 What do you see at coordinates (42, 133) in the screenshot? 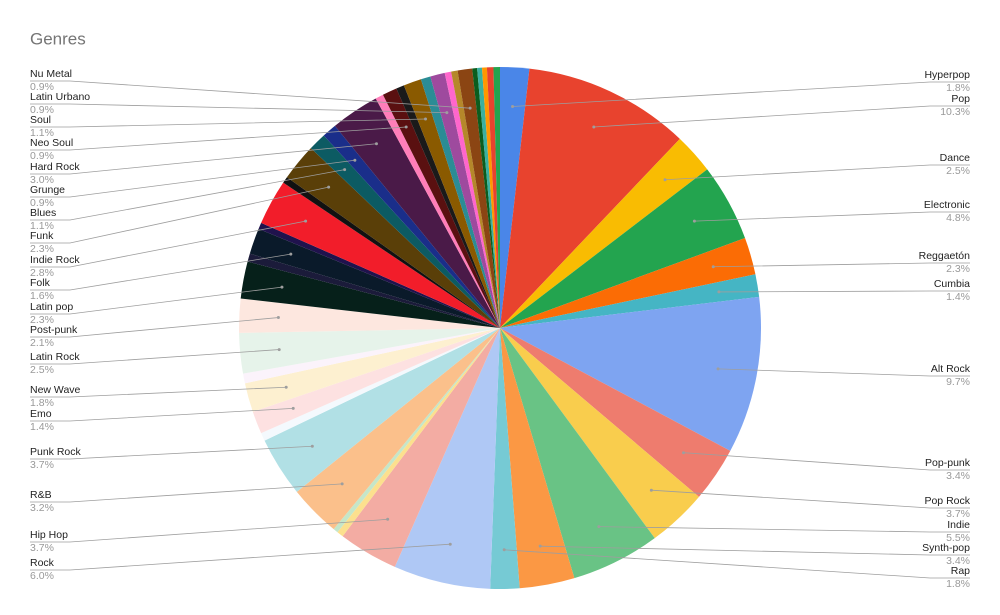
I see `slice-value-label: 1.1%` at bounding box center [42, 133].